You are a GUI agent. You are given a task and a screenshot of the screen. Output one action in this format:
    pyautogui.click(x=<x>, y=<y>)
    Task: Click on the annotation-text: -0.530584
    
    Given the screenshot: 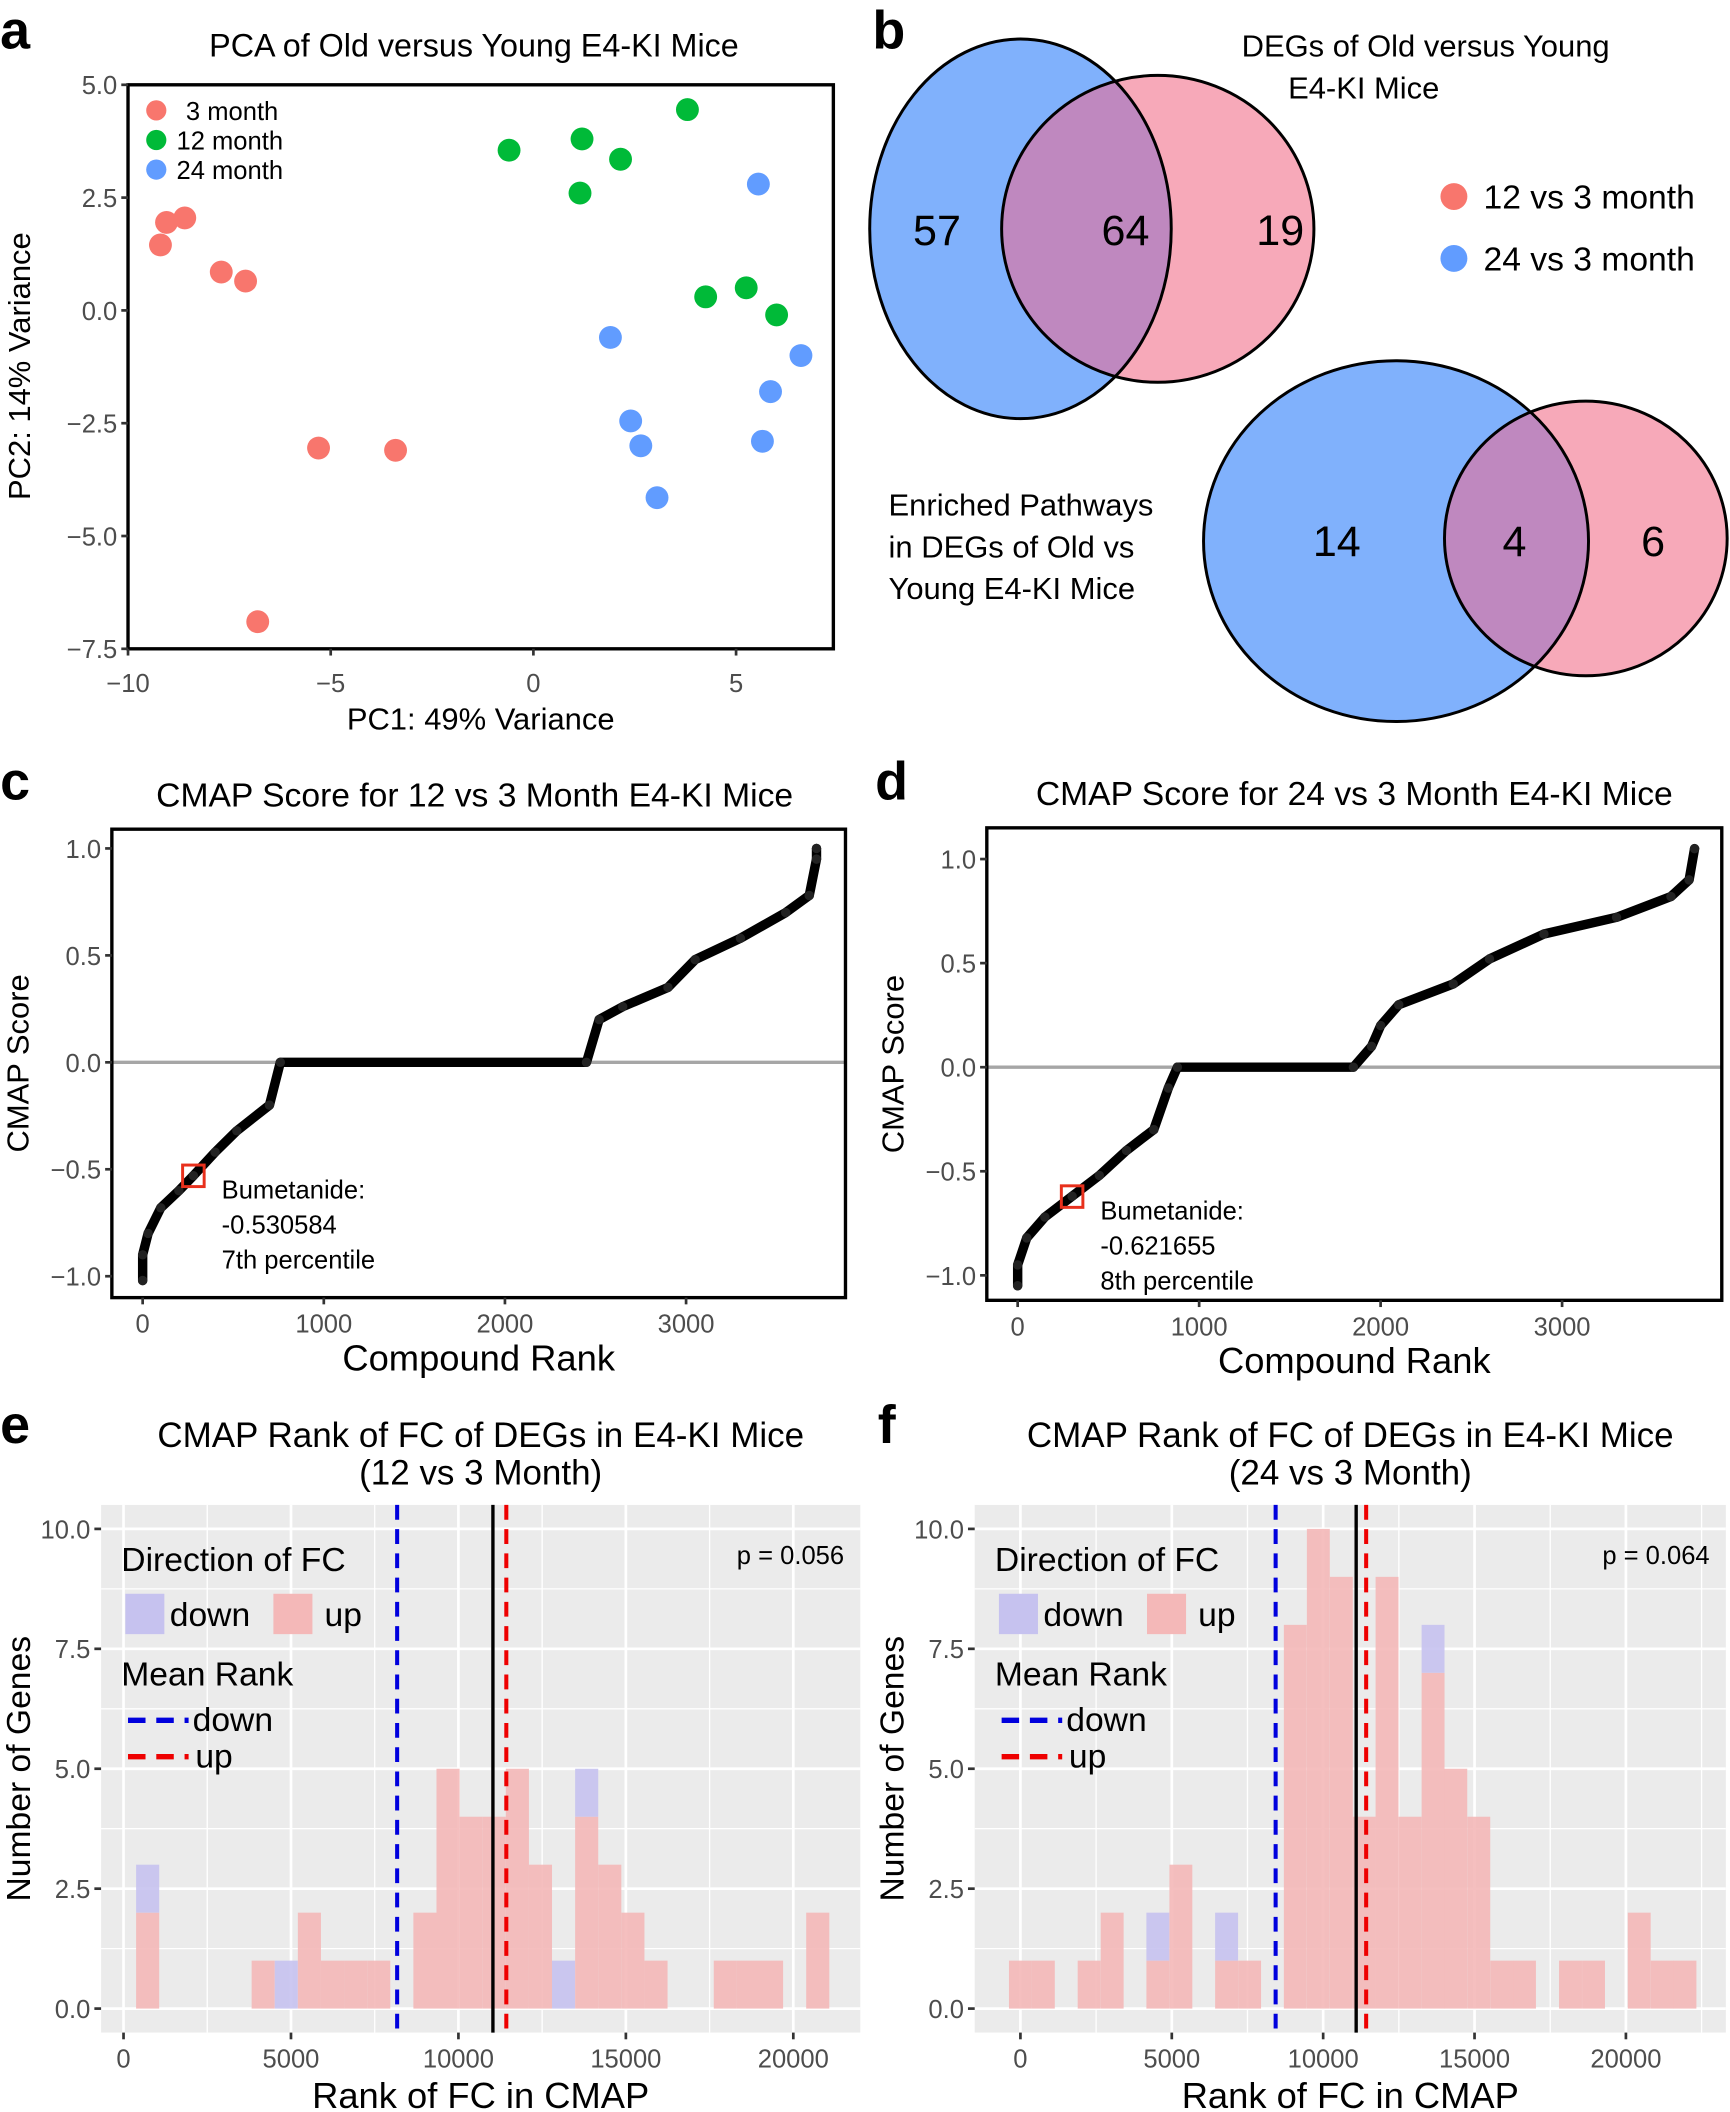 What is the action you would take?
    pyautogui.click(x=279, y=1226)
    